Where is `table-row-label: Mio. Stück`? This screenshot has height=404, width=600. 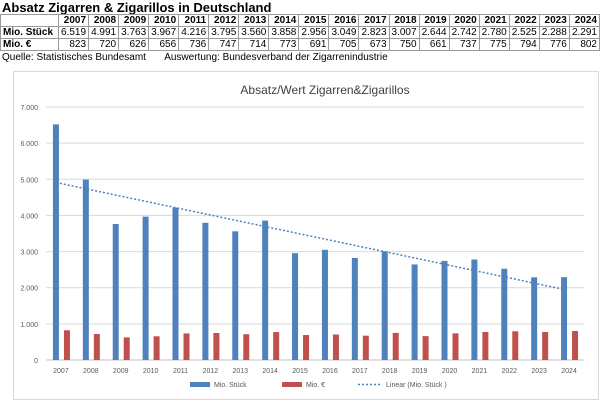 table-row-label: Mio. Stück is located at coordinates (29, 32).